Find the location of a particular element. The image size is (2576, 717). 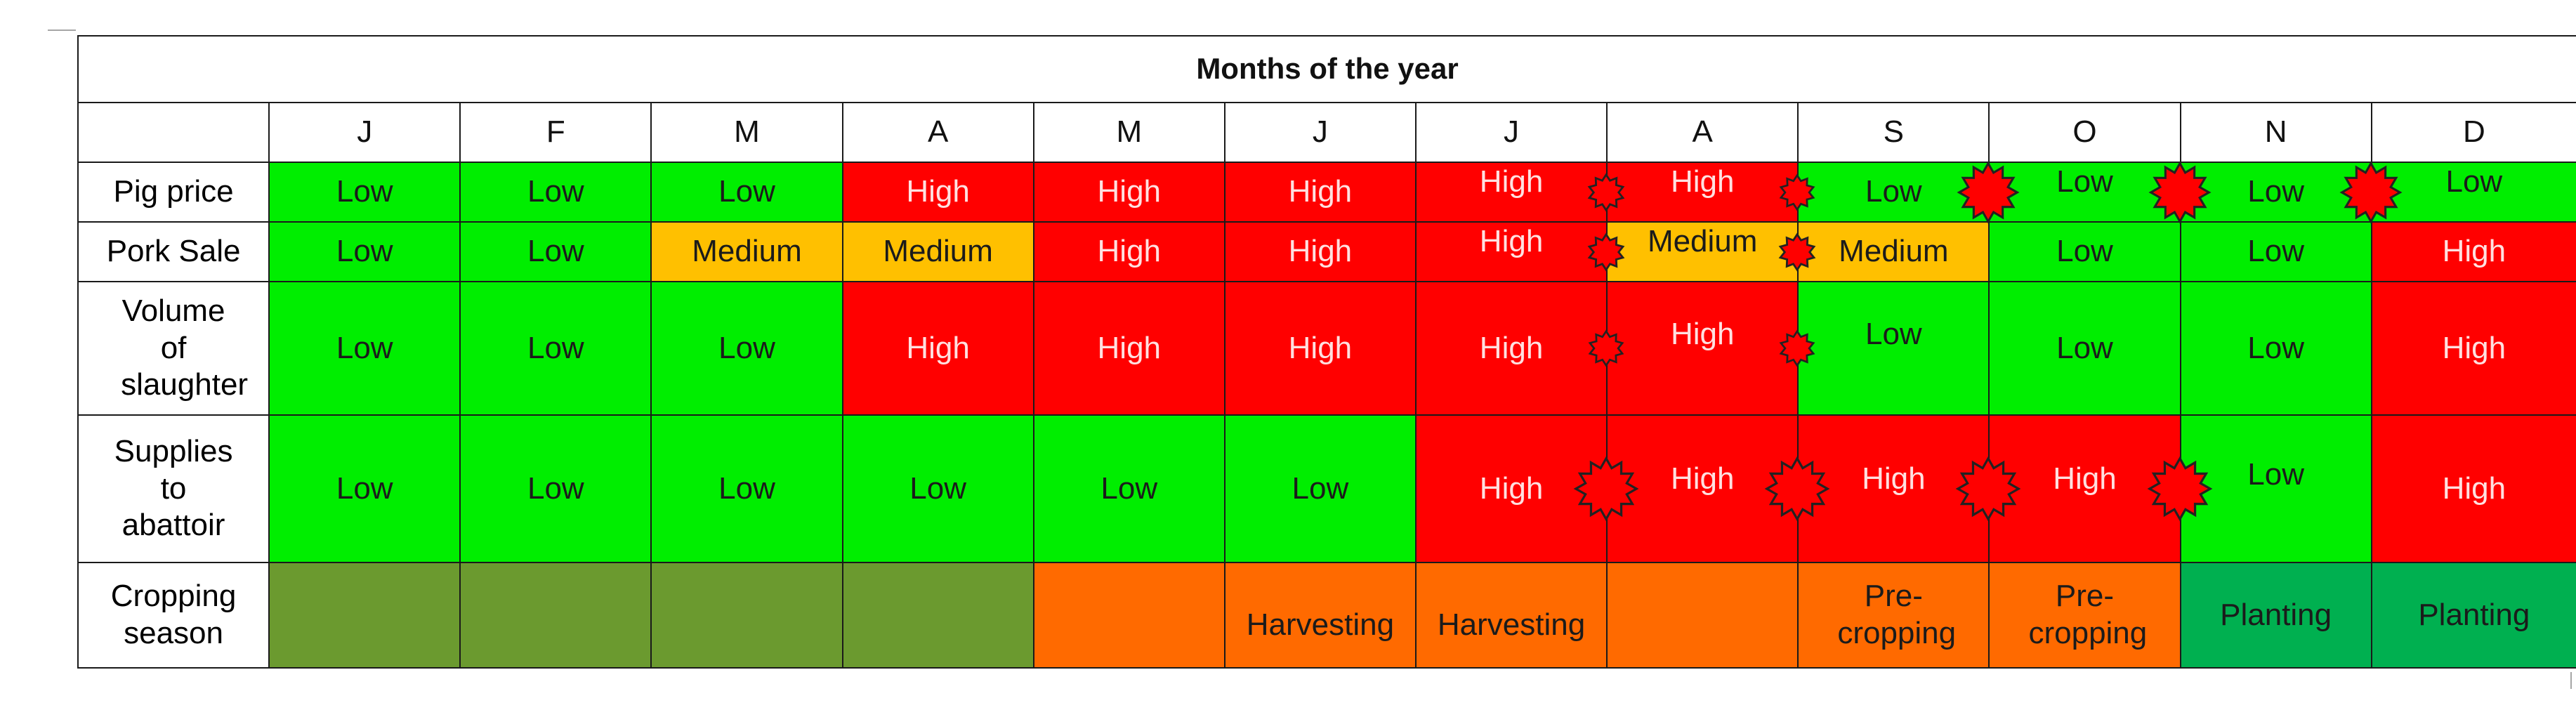

month-header-row: J F M A M J J A S O N D is located at coordinates (1326, 132).